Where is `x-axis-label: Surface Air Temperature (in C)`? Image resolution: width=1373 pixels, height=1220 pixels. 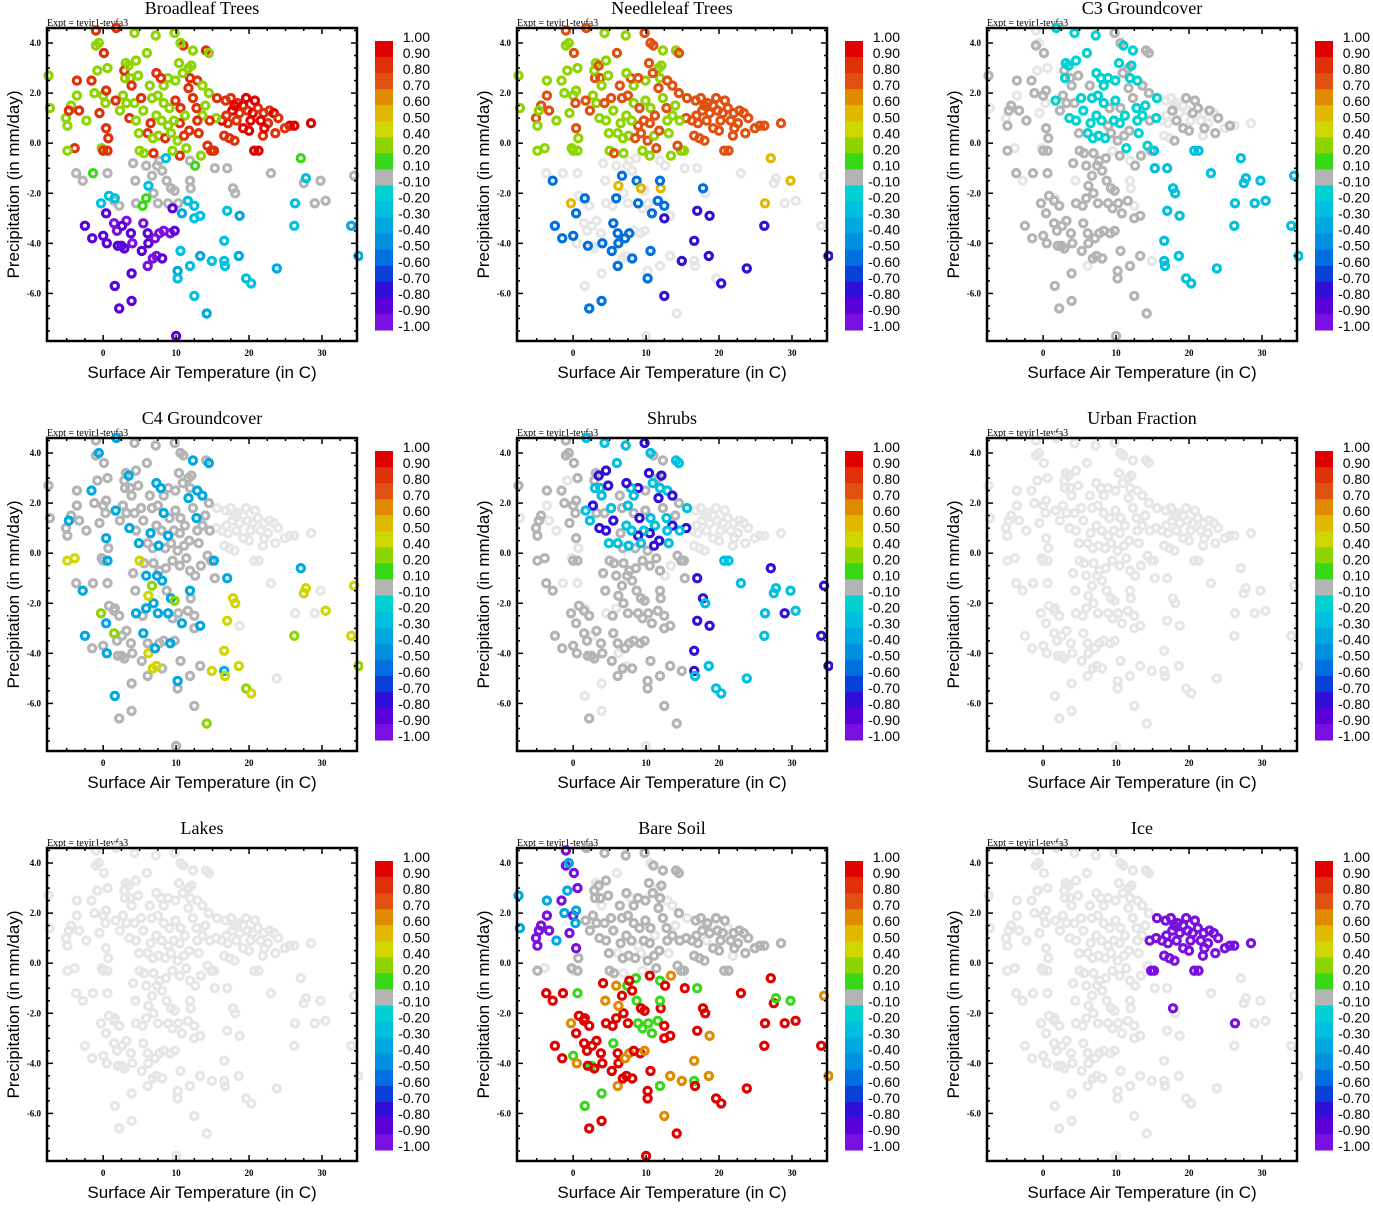
x-axis-label: Surface Air Temperature (in C) is located at coordinates (201, 782).